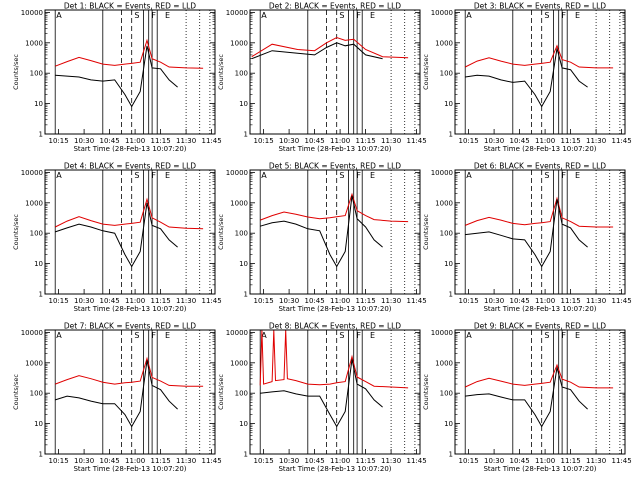 This screenshot has width=640, height=480. Describe the element at coordinates (130, 326) in the screenshot. I see `chart-title: Det 7: BLACK = Events, RED = LLD` at that location.